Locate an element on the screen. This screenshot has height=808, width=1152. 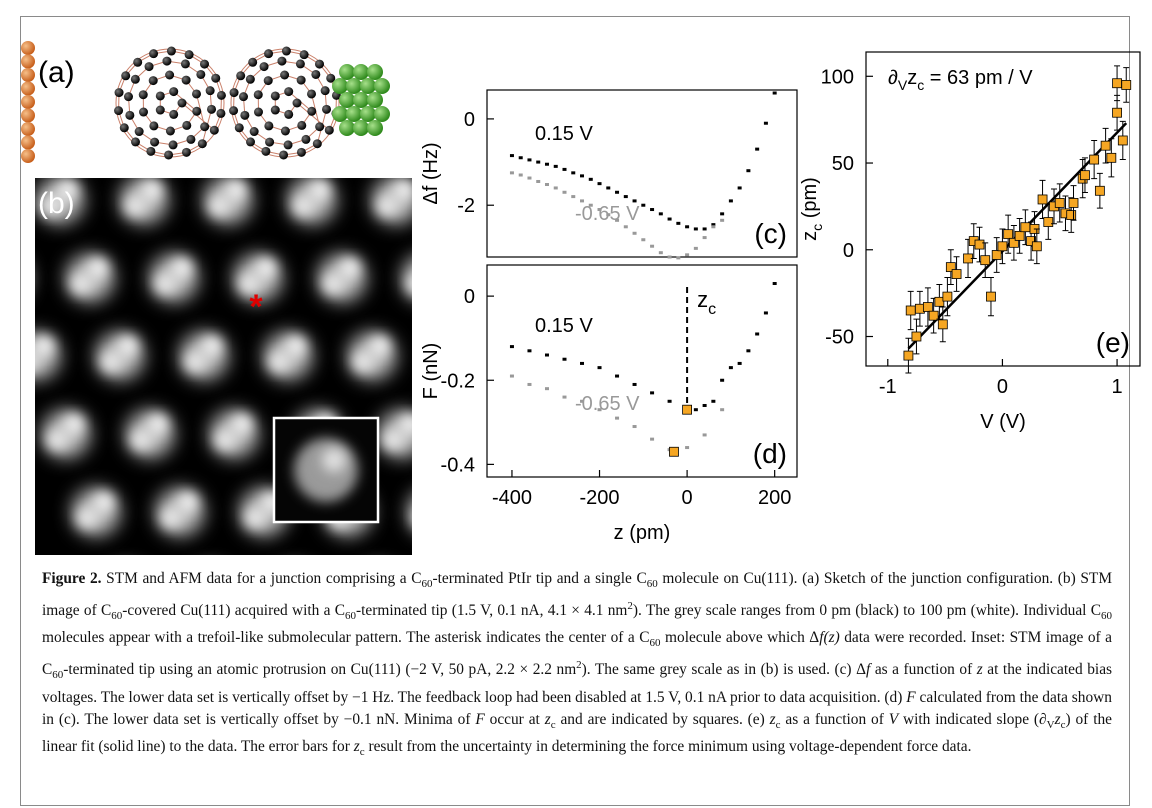
series-label: 0.15 V is located at coordinates (564, 326).